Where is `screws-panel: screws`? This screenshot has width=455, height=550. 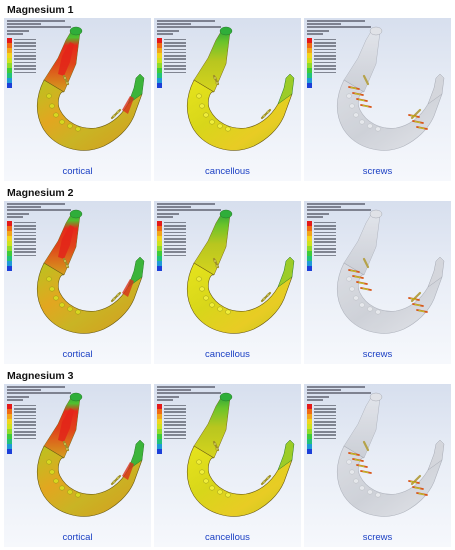
screws-panel: screws is located at coordinates (377, 282).